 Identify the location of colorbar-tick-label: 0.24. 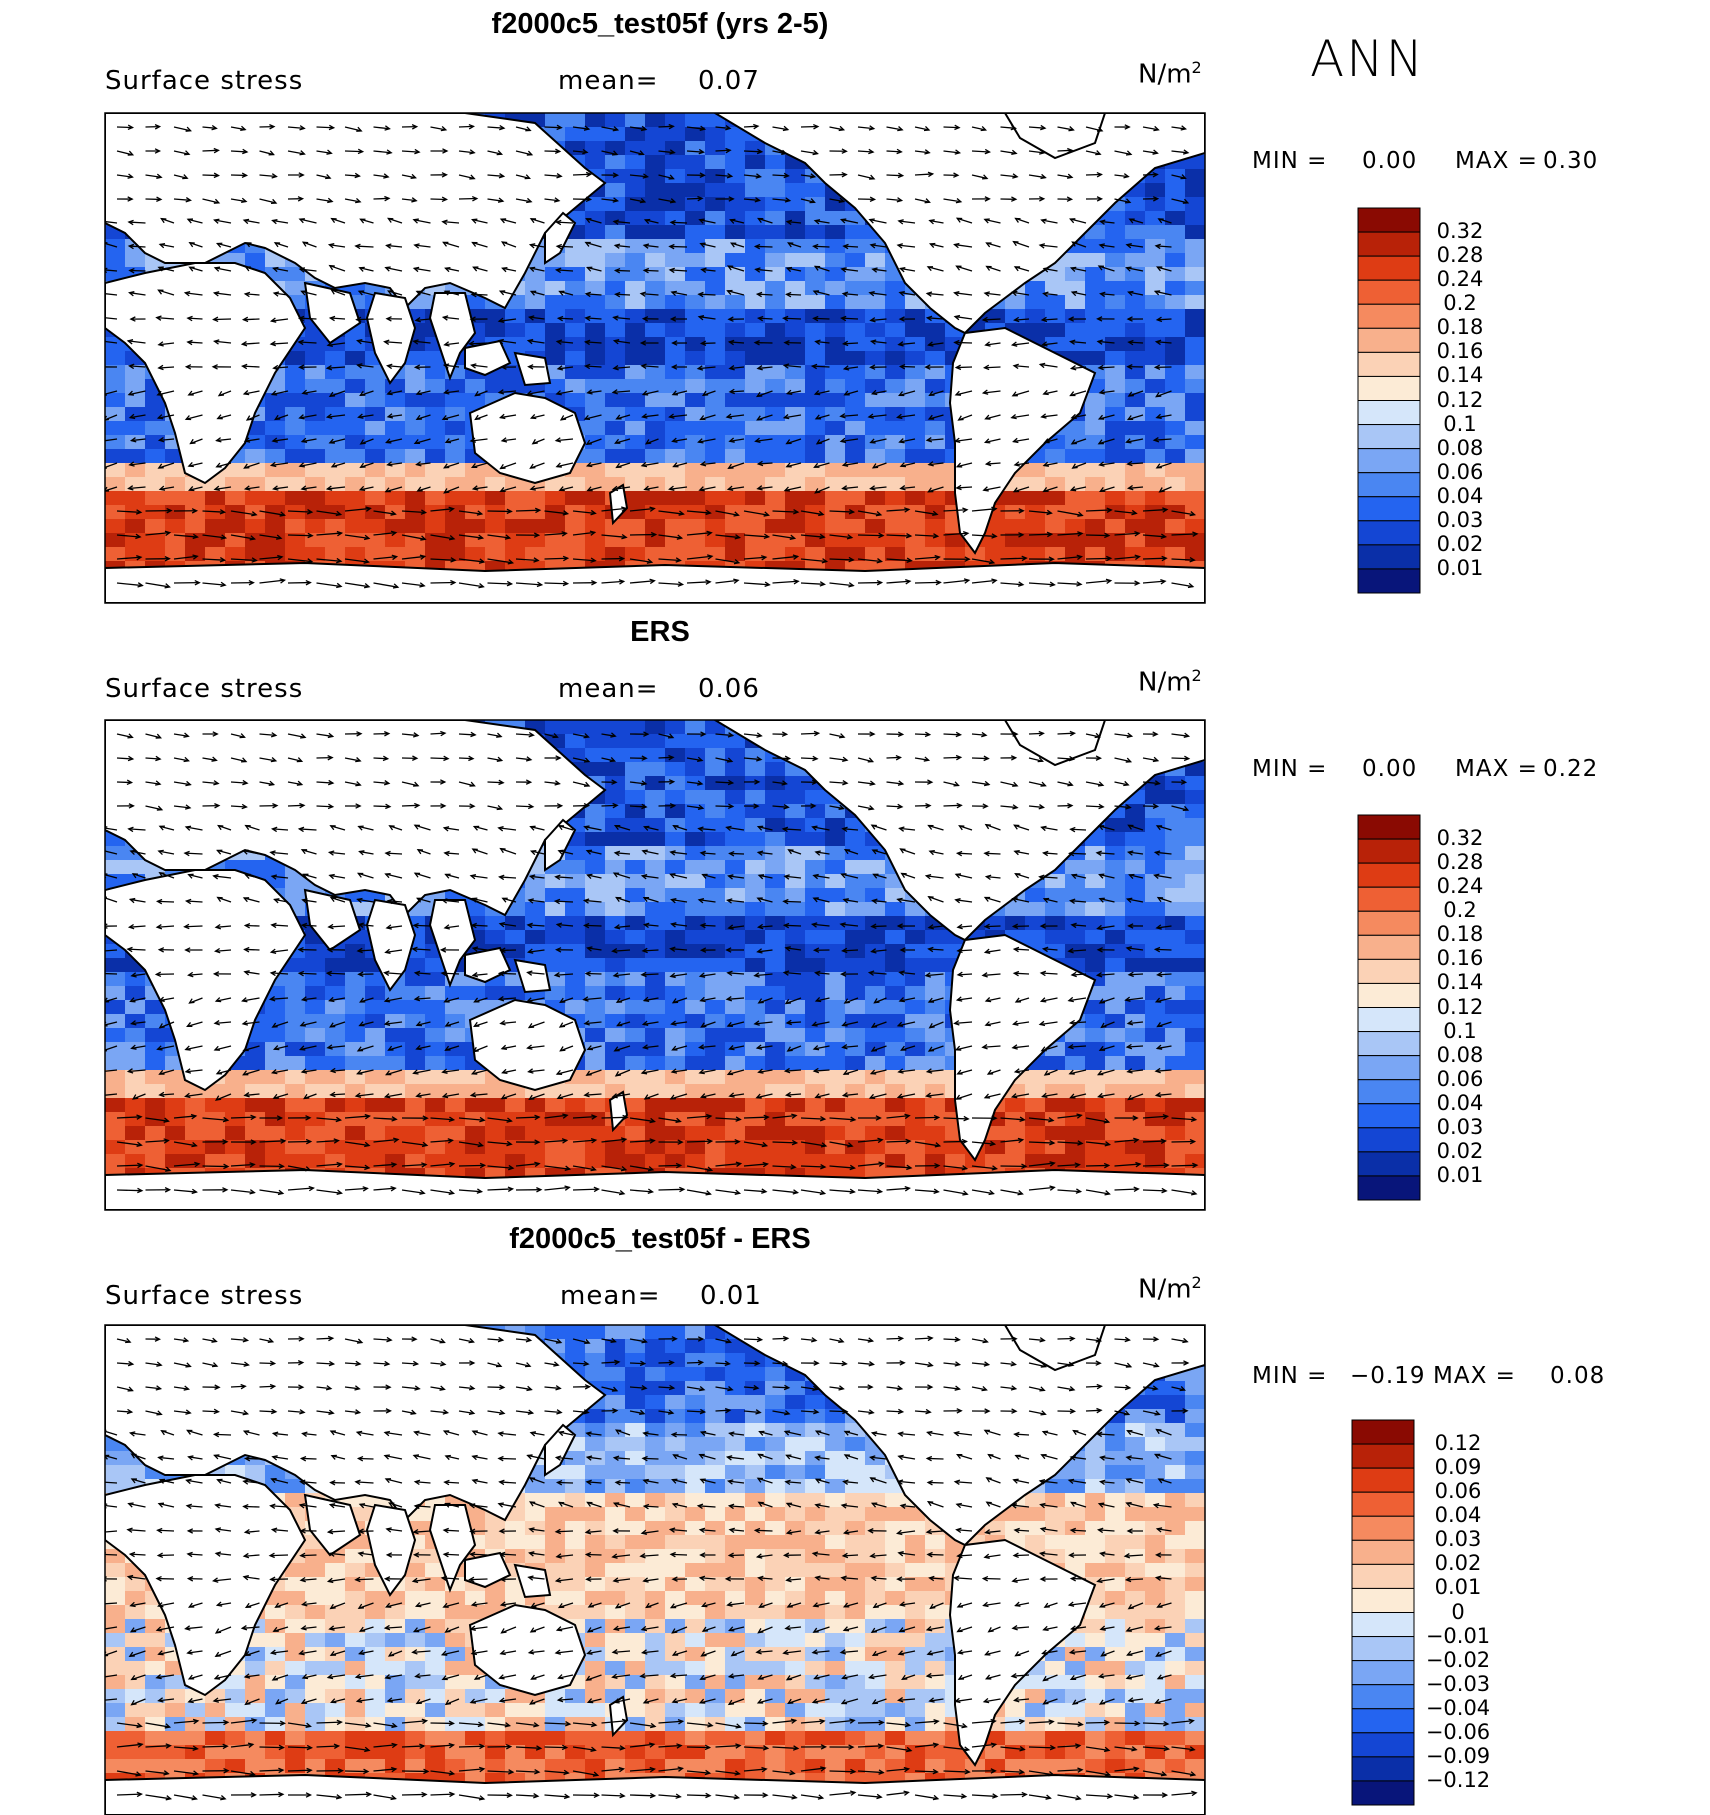
(1460, 886).